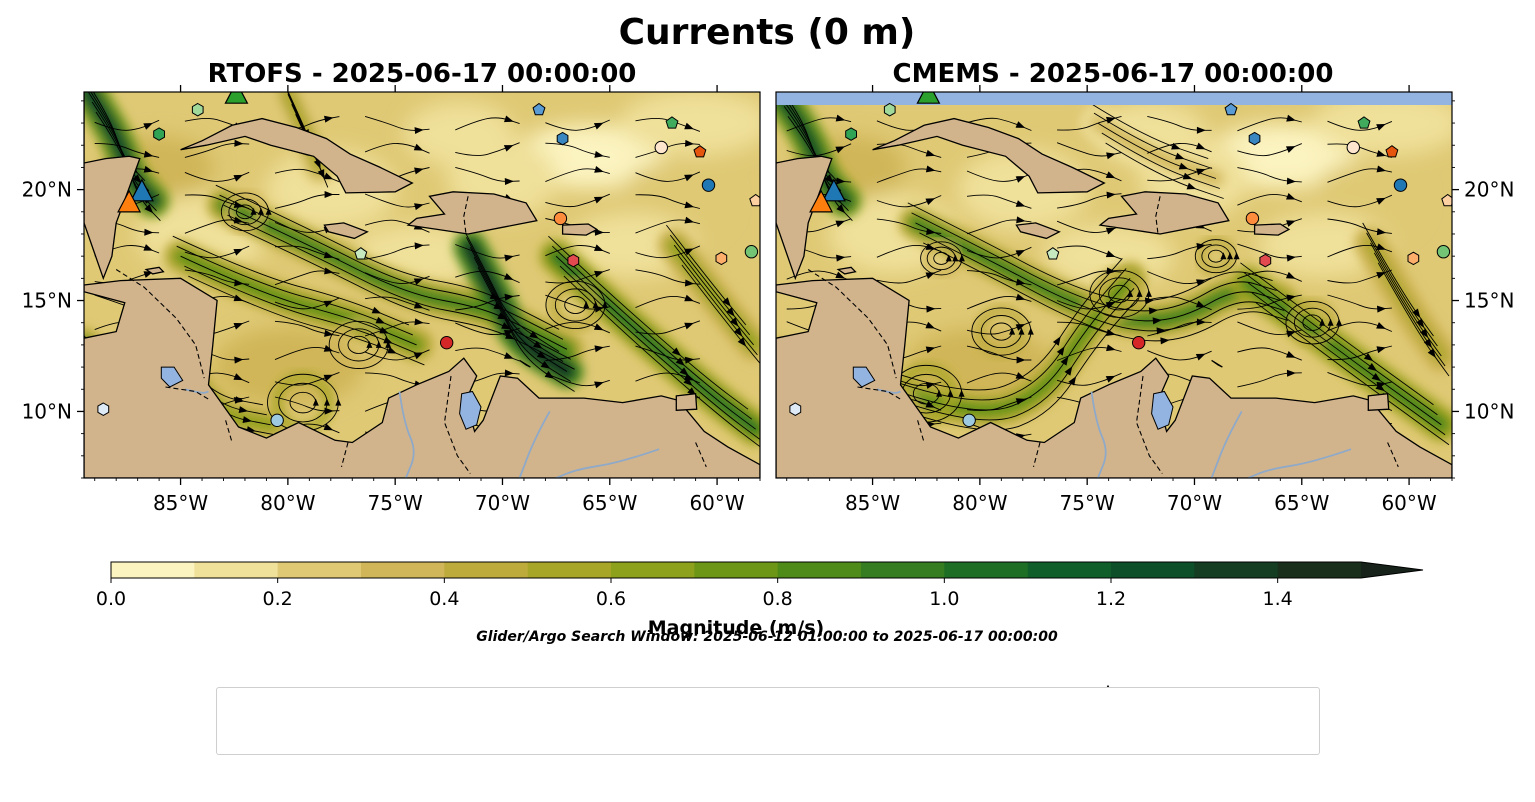  What do you see at coordinates (767, 570) in the screenshot?
I see `colorbar-outline` at bounding box center [767, 570].